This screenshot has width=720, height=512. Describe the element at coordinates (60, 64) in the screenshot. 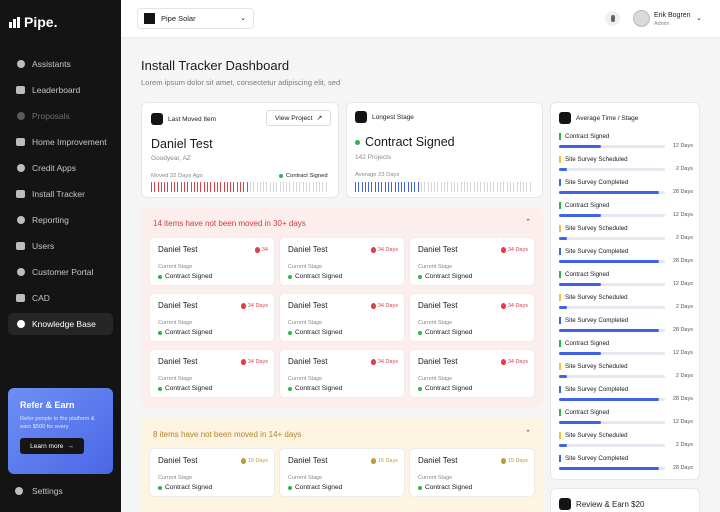

I see `sidebar-item-assistants: Assistants` at that location.